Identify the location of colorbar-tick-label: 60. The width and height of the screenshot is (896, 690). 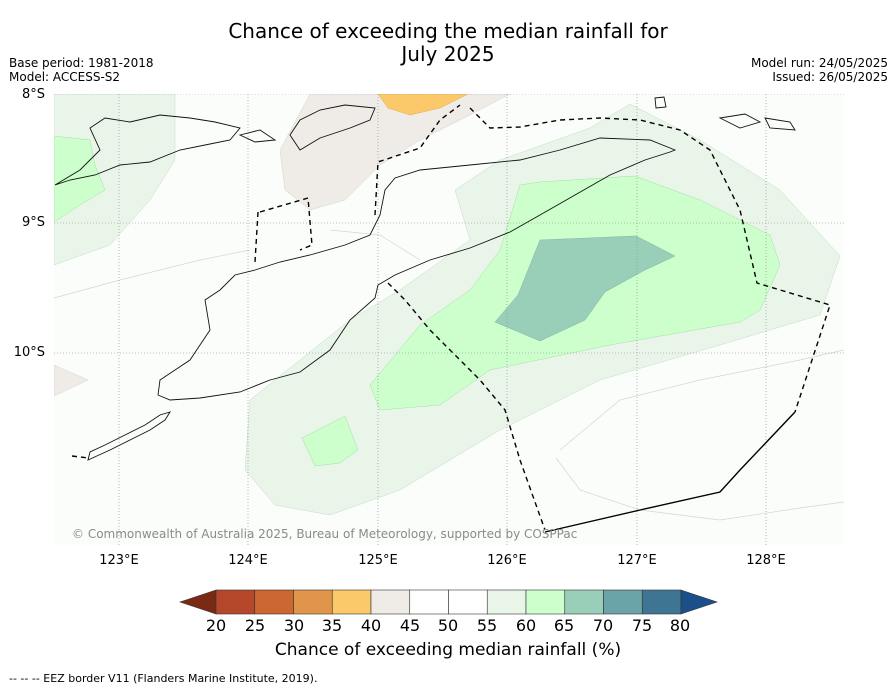
(526, 625).